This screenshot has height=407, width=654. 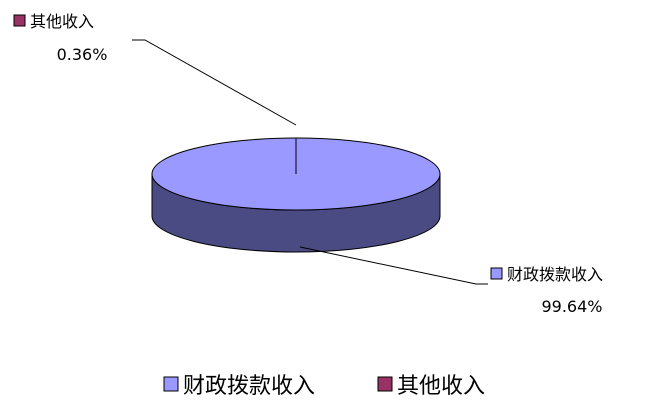 What do you see at coordinates (547, 290) in the screenshot?
I see `data-label-caizheng: 财政拨款收入 99.64%` at bounding box center [547, 290].